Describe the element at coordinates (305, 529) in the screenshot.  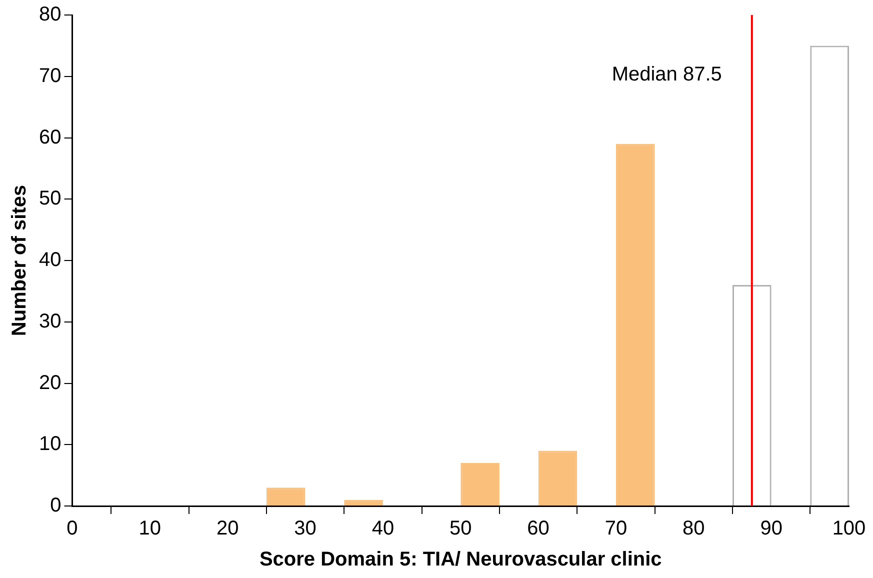
I see `x-tick-label: 30` at that location.